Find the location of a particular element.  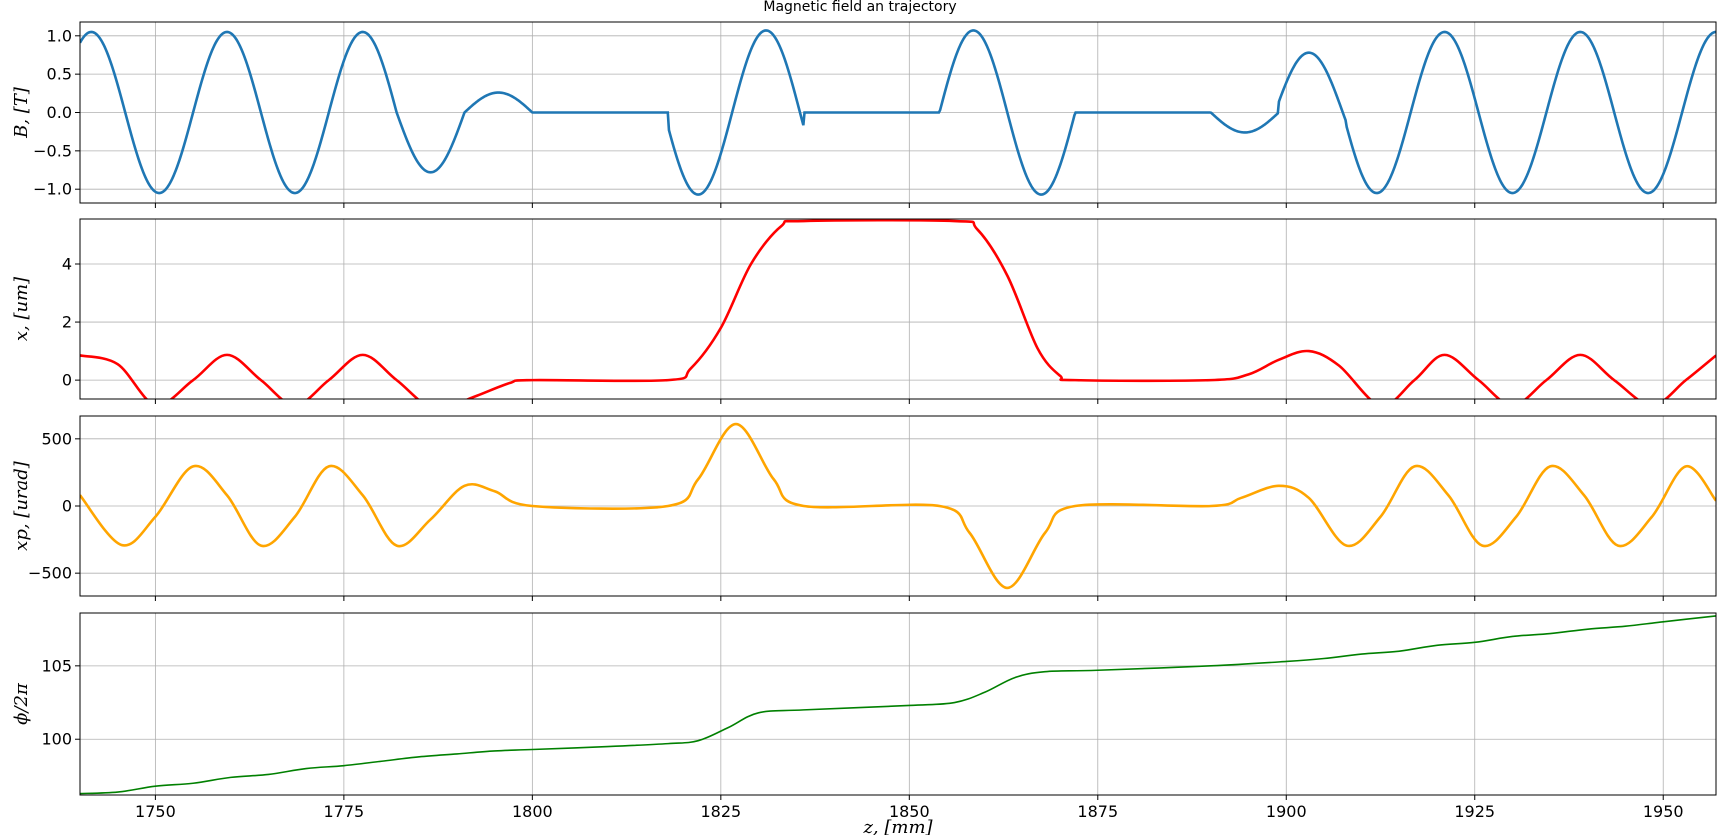

x-tick-label: 1900 is located at coordinates (1286, 811).